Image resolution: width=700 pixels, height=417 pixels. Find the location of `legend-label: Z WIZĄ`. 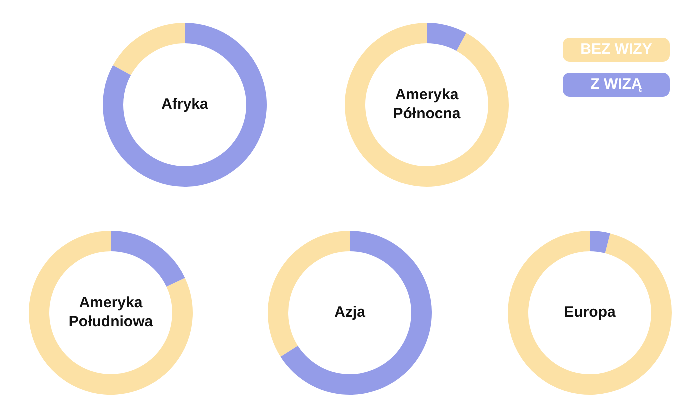

legend-label: Z WIZĄ is located at coordinates (616, 85).